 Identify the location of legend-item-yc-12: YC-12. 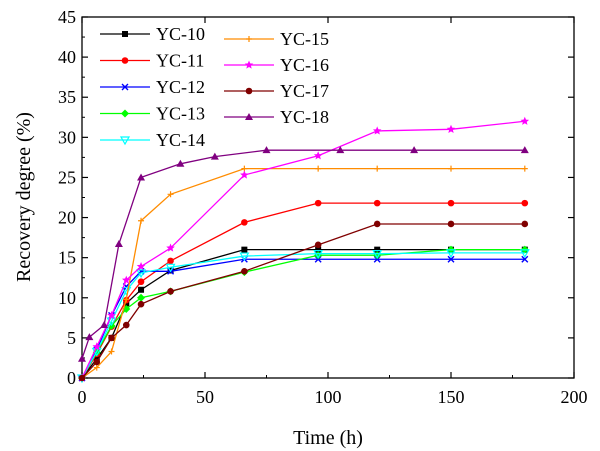
(152, 87).